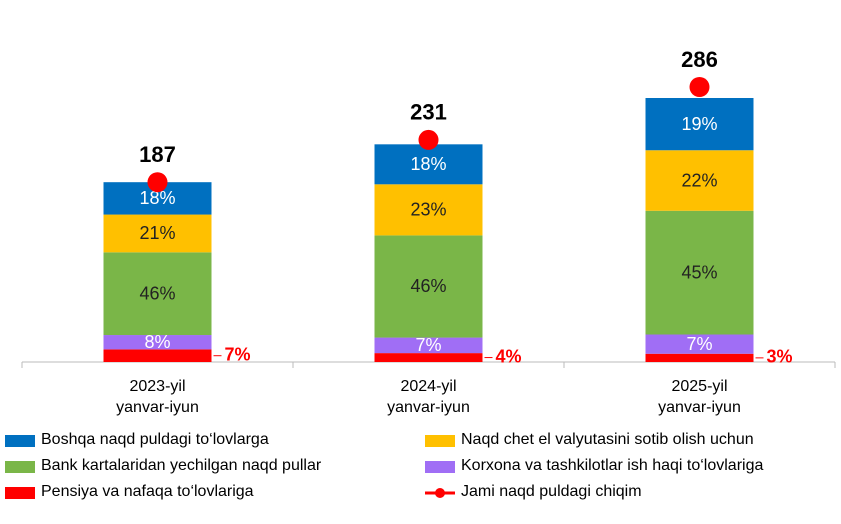  What do you see at coordinates (509, 356) in the screenshot?
I see `value-label: 4%` at bounding box center [509, 356].